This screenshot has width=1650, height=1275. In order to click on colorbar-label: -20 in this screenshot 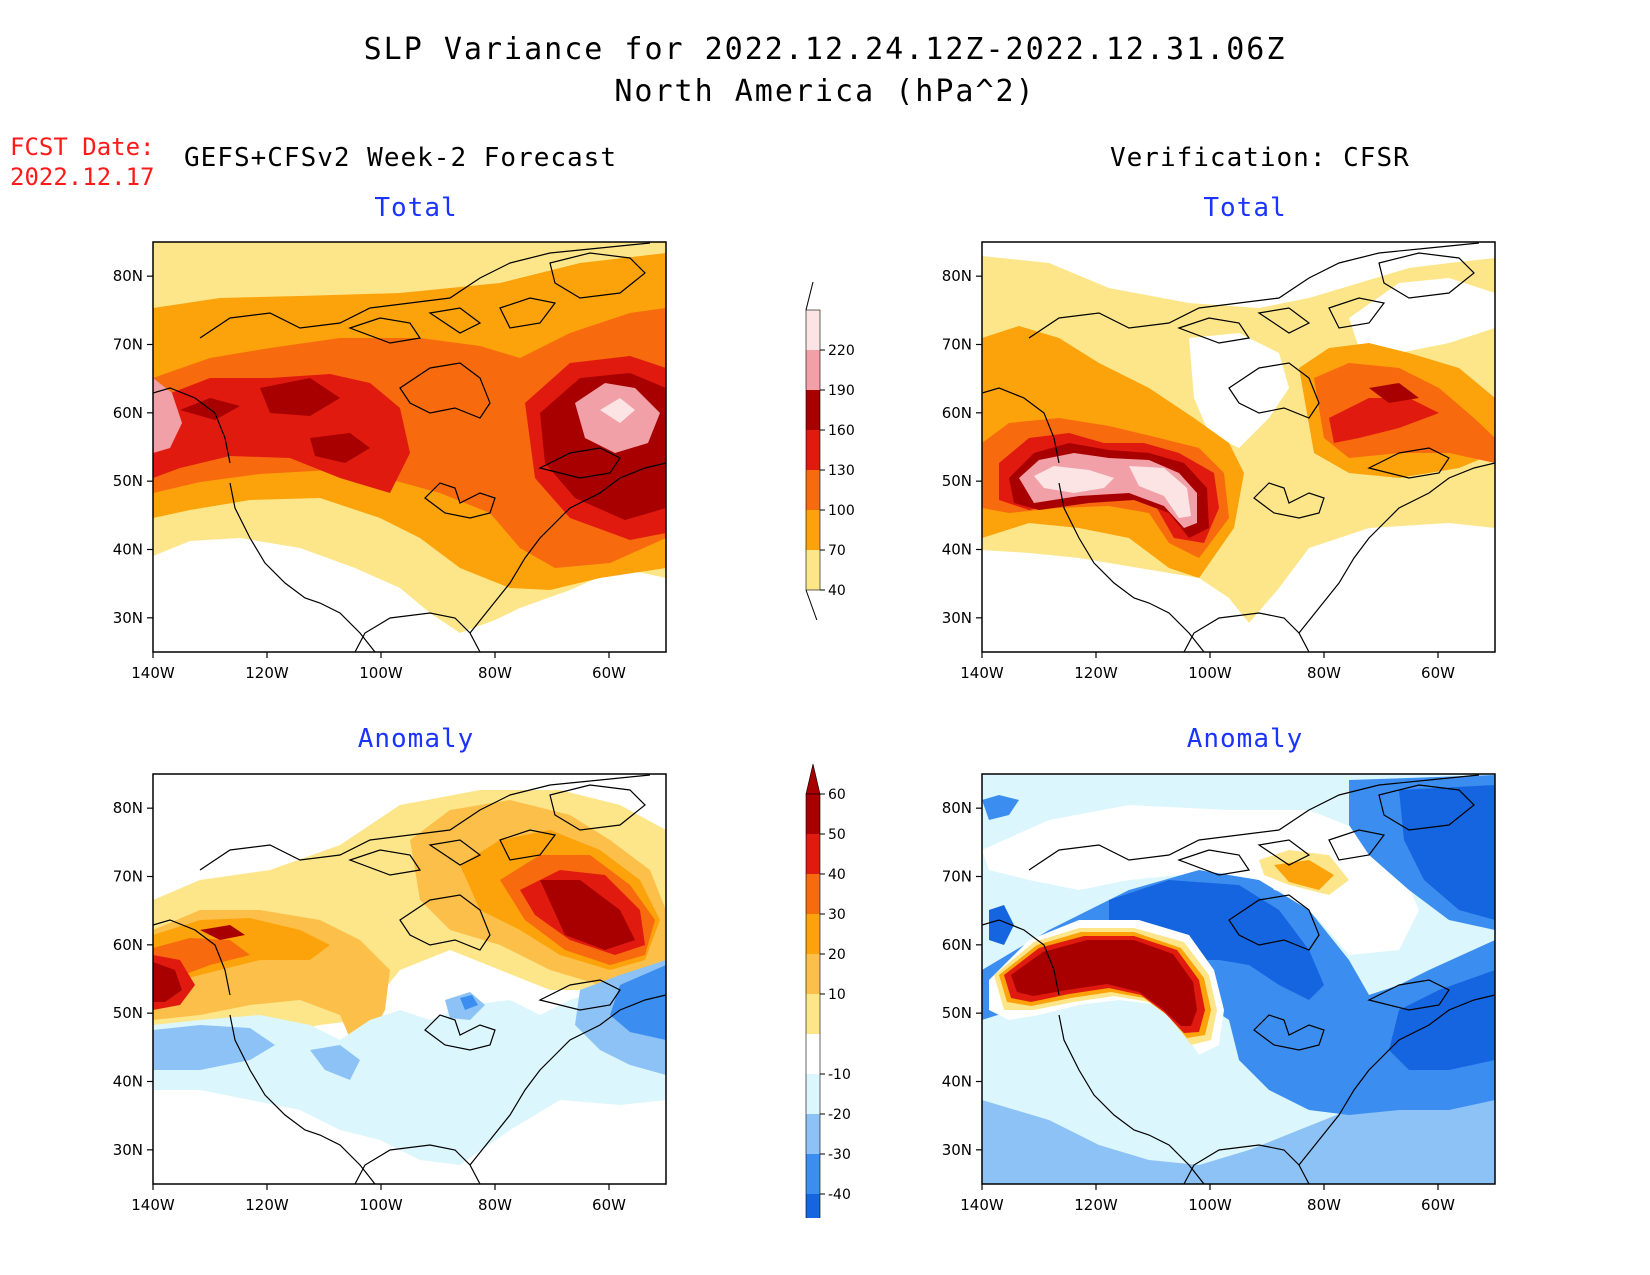, I will do `click(839, 1115)`.